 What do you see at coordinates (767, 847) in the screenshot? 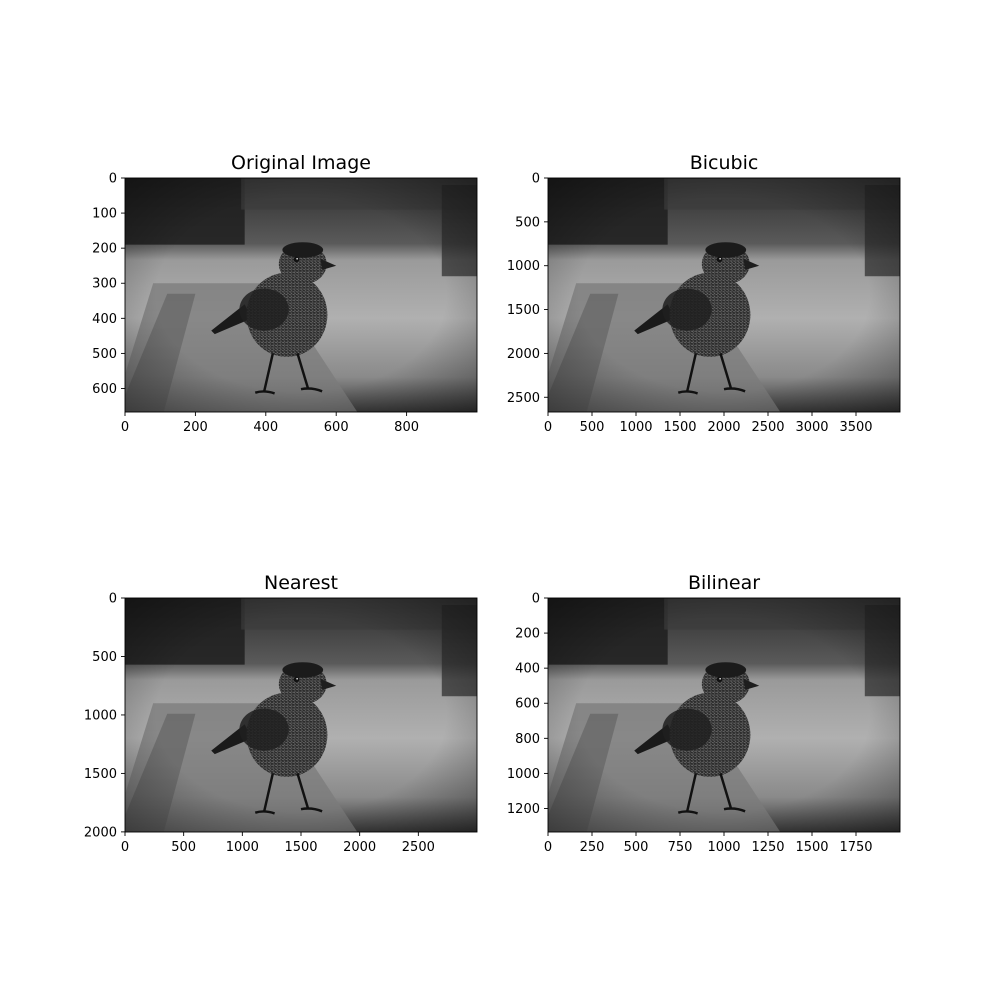
I see `x-tick-label: 1250` at bounding box center [767, 847].